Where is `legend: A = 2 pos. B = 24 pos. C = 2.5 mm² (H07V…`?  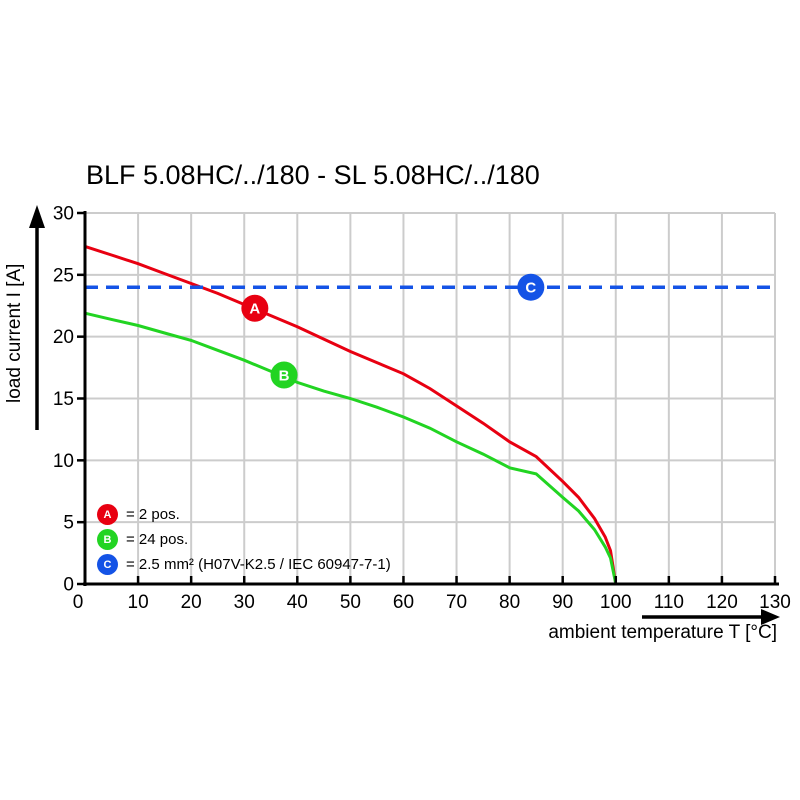
legend: A = 2 pos. B = 24 pos. C = 2.5 mm² (H07V… is located at coordinates (244, 539).